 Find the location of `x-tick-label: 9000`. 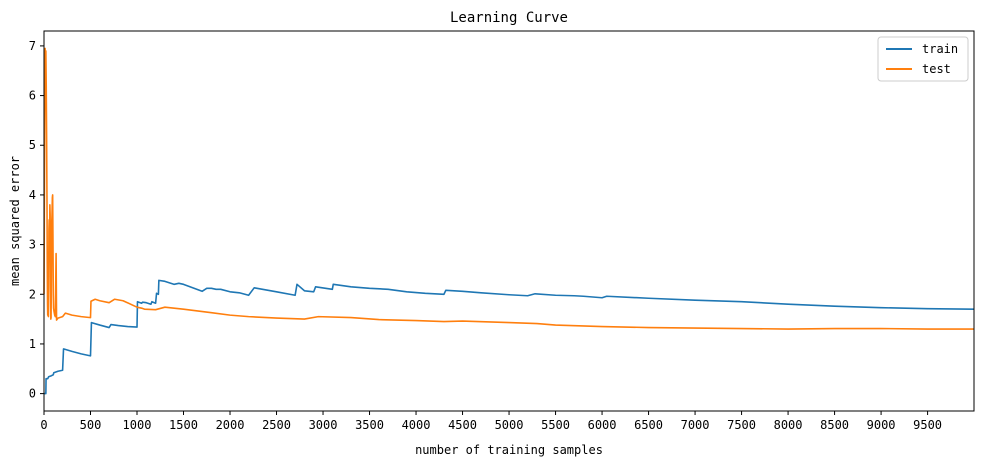

x-tick-label: 9000 is located at coordinates (881, 425).